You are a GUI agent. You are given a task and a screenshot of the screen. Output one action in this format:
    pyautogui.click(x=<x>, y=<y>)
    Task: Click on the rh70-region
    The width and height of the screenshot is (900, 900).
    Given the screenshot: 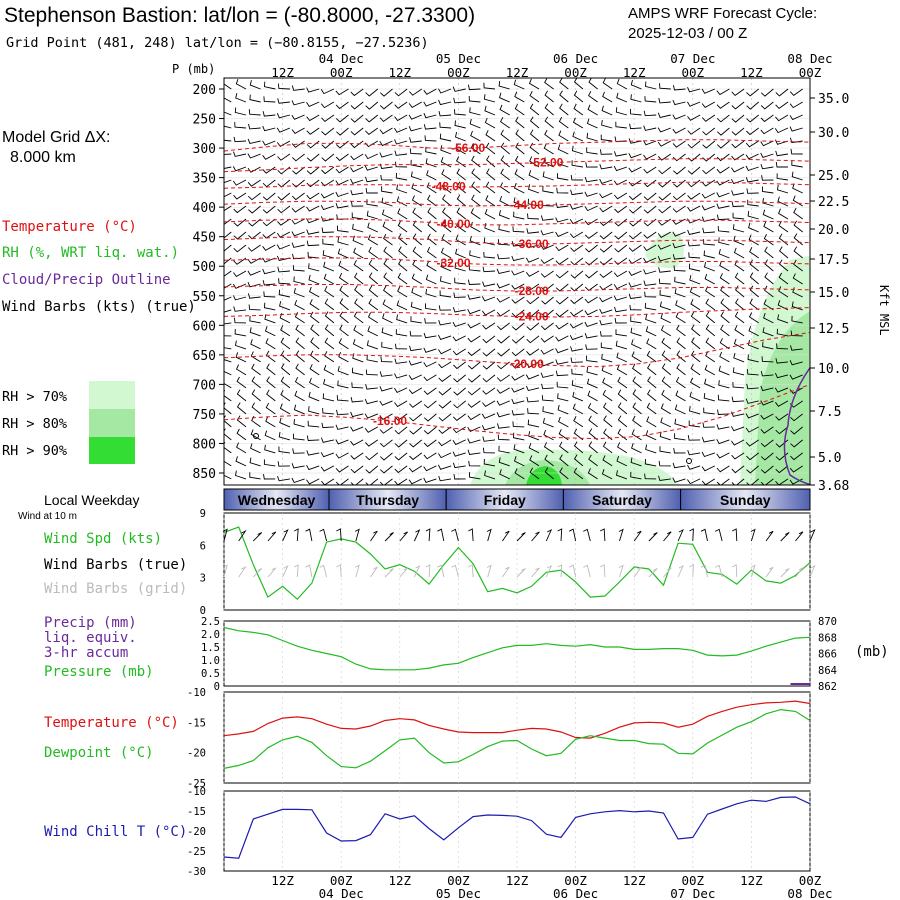 What is the action you would take?
    pyautogui.click(x=664, y=250)
    